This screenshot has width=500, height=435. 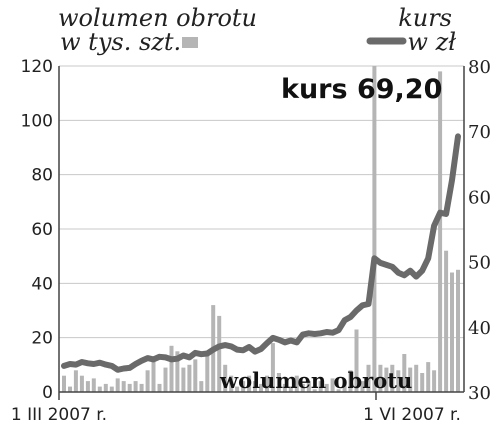 I want to click on x-end-label: 1 VI 2007 r., so click(x=412, y=415).